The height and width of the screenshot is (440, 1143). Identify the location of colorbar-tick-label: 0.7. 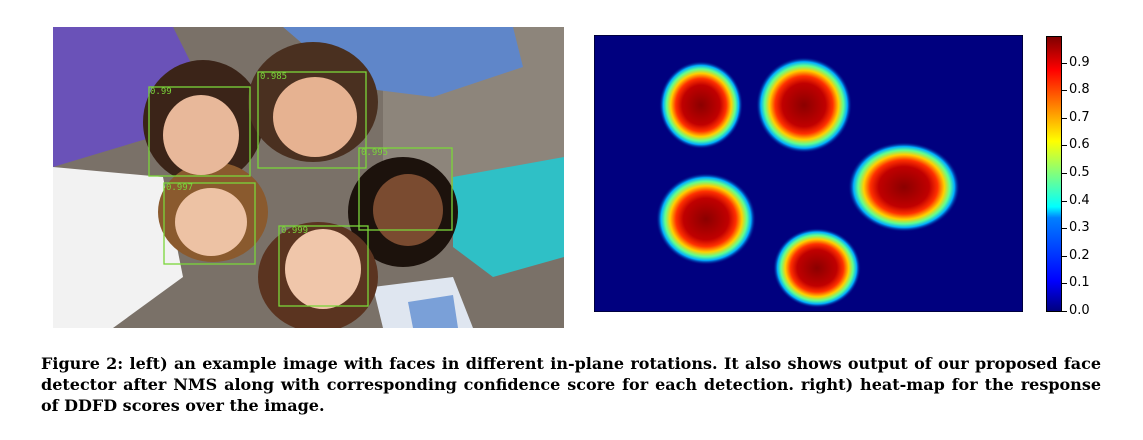
(1079, 117).